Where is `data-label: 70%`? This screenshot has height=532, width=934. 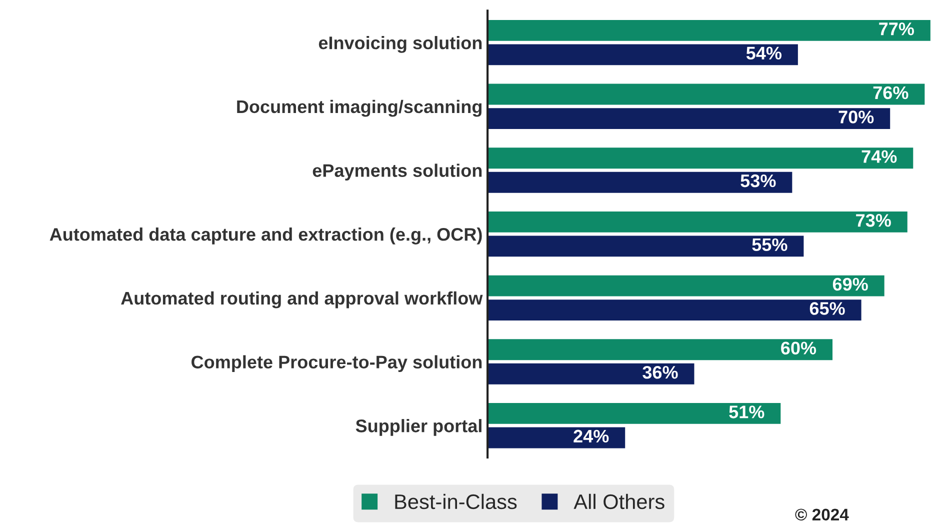
data-label: 70% is located at coordinates (856, 117).